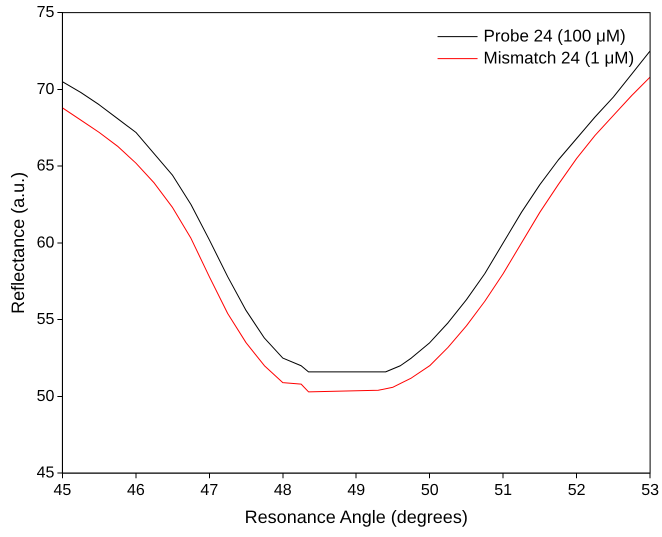  What do you see at coordinates (45, 319) in the screenshot?
I see `y-tick-label: 55` at bounding box center [45, 319].